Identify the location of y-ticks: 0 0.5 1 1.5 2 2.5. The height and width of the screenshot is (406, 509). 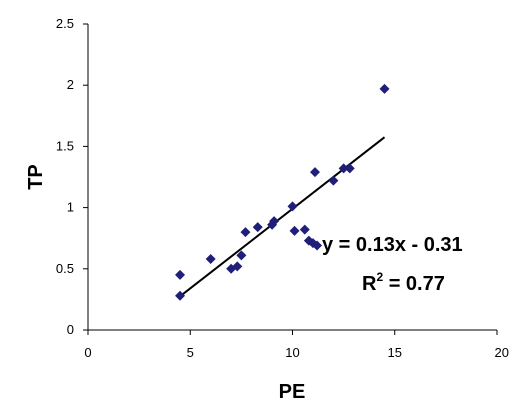
(72, 176).